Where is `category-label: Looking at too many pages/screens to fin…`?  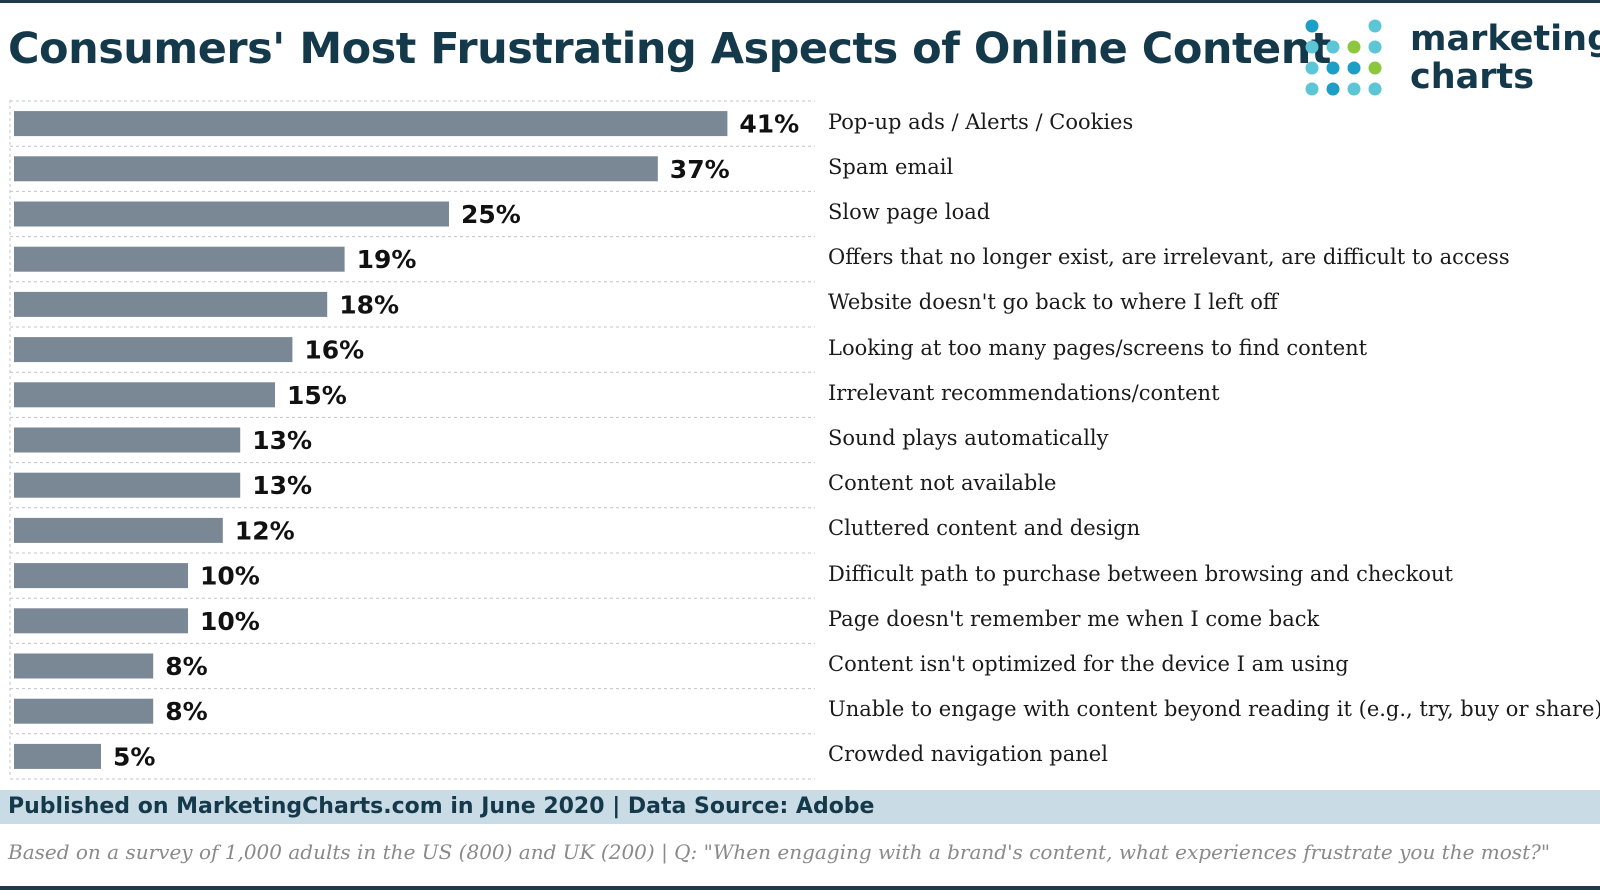
category-label: Looking at too many pages/screens to fin… is located at coordinates (1098, 347).